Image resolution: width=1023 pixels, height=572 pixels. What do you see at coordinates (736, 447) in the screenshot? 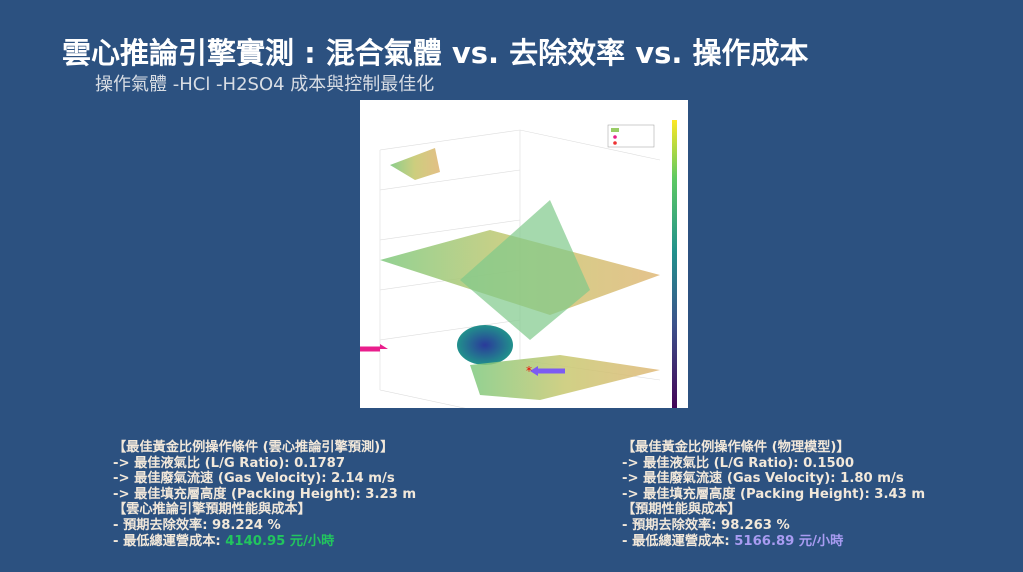
I see `result-line: 【最佳黃金比例操作條件 (物理模型)】` at bounding box center [736, 447].